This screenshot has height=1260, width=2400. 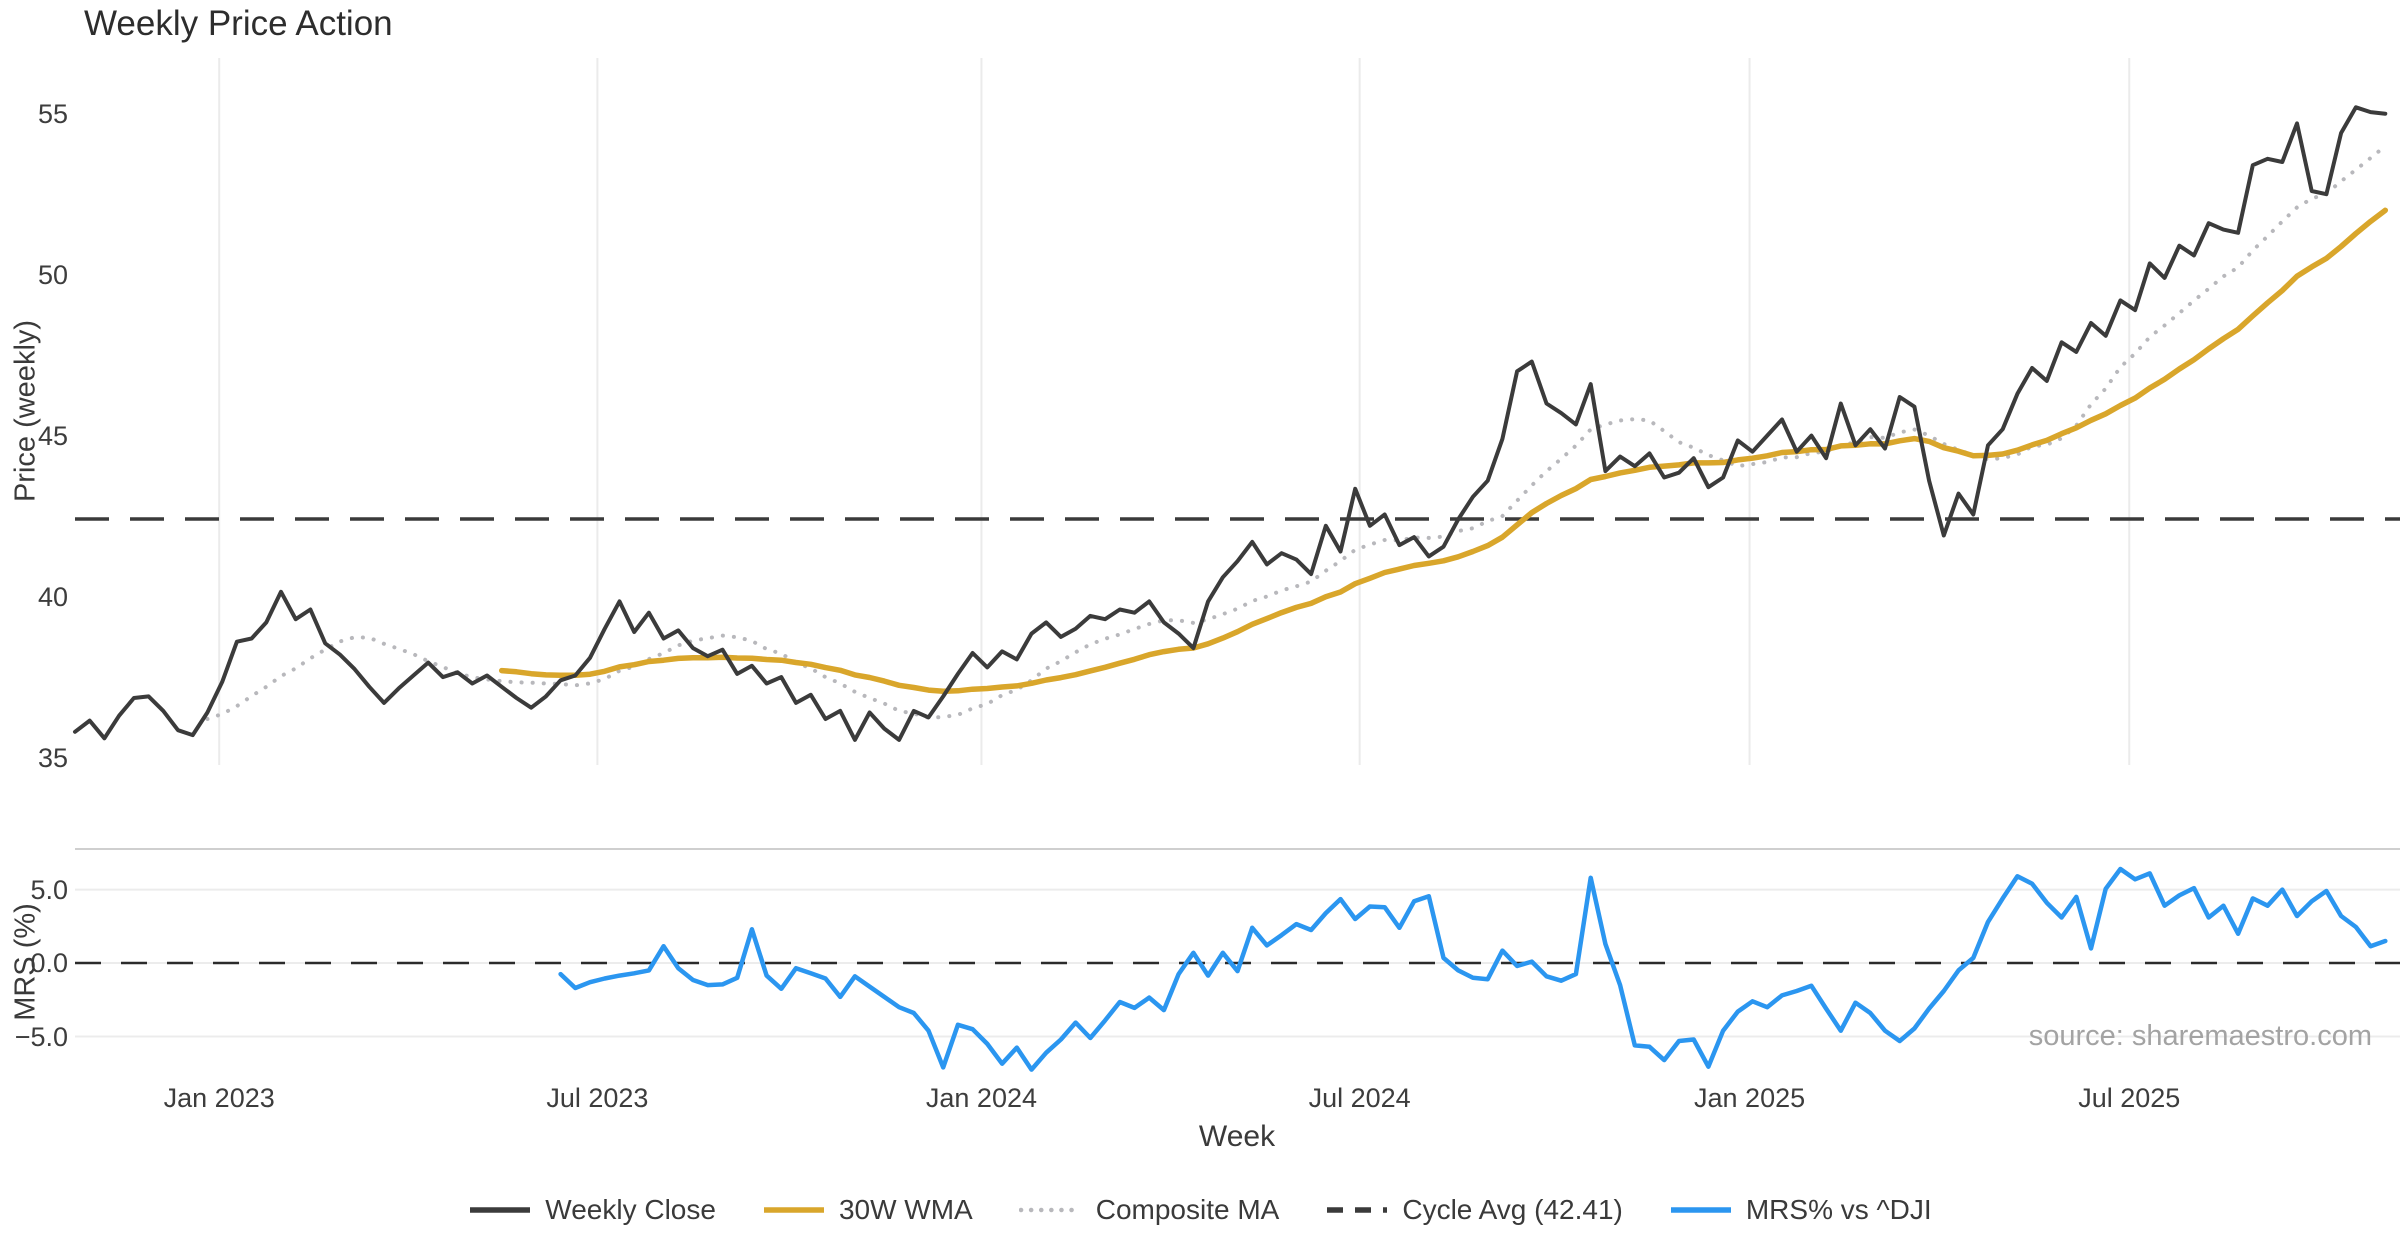 What do you see at coordinates (52, 435) in the screenshot?
I see `price-ytick-45: 45` at bounding box center [52, 435].